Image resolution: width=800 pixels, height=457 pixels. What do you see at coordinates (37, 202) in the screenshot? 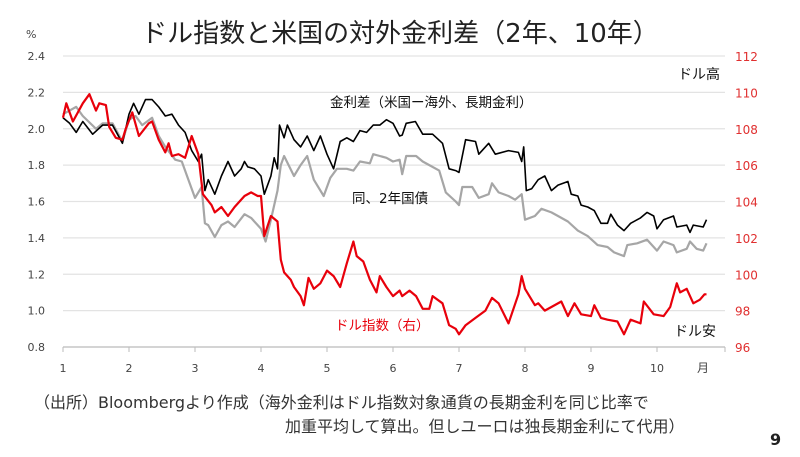
I see `y-left-tick-label: 1.6` at bounding box center [37, 202].